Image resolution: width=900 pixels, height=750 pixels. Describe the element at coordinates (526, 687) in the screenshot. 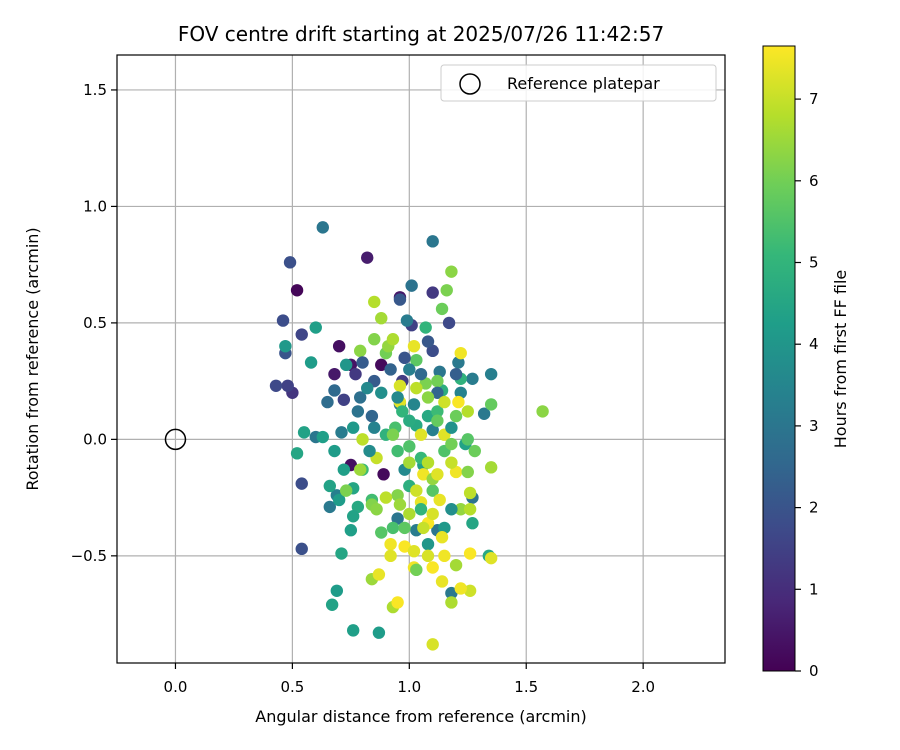

I see `x-tick-label: 1.5` at that location.